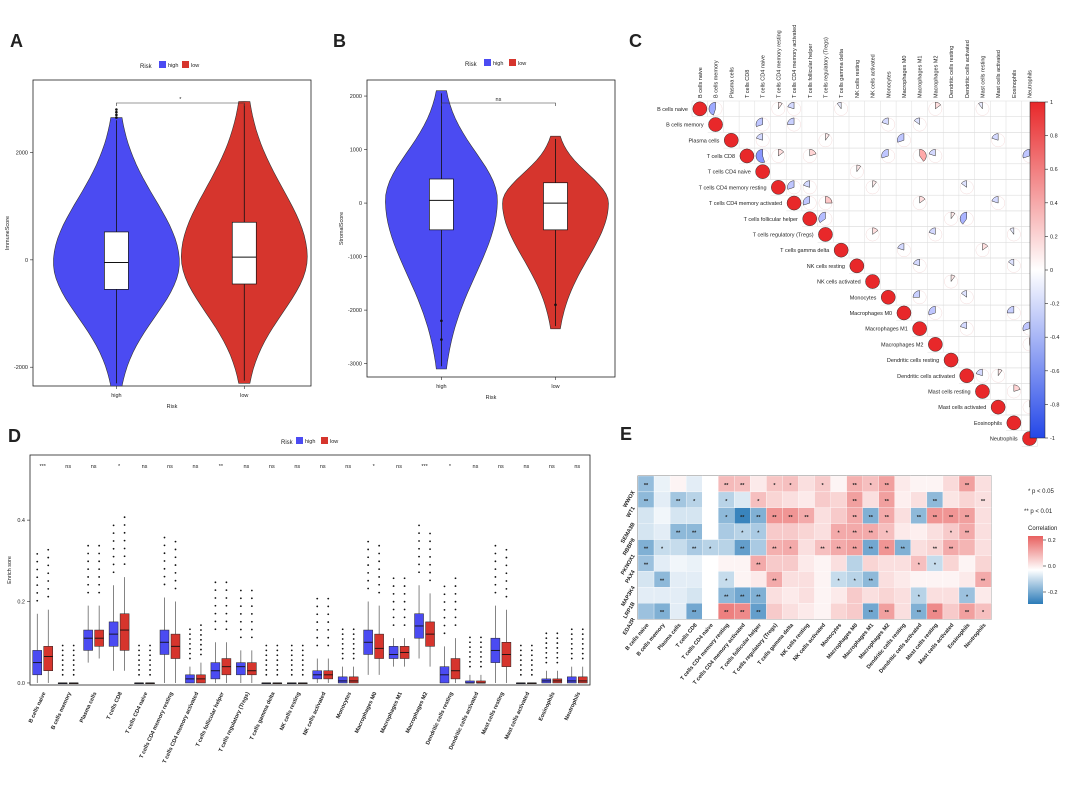 The image size is (1072, 791). Describe the element at coordinates (902, 345) in the screenshot. I see `row-label: Macrophages M2` at that location.